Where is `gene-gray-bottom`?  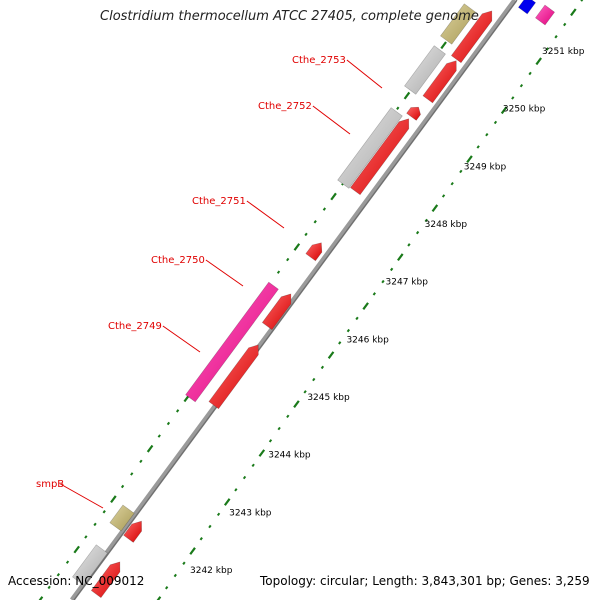 gene-gray-bottom is located at coordinates (90, 565).